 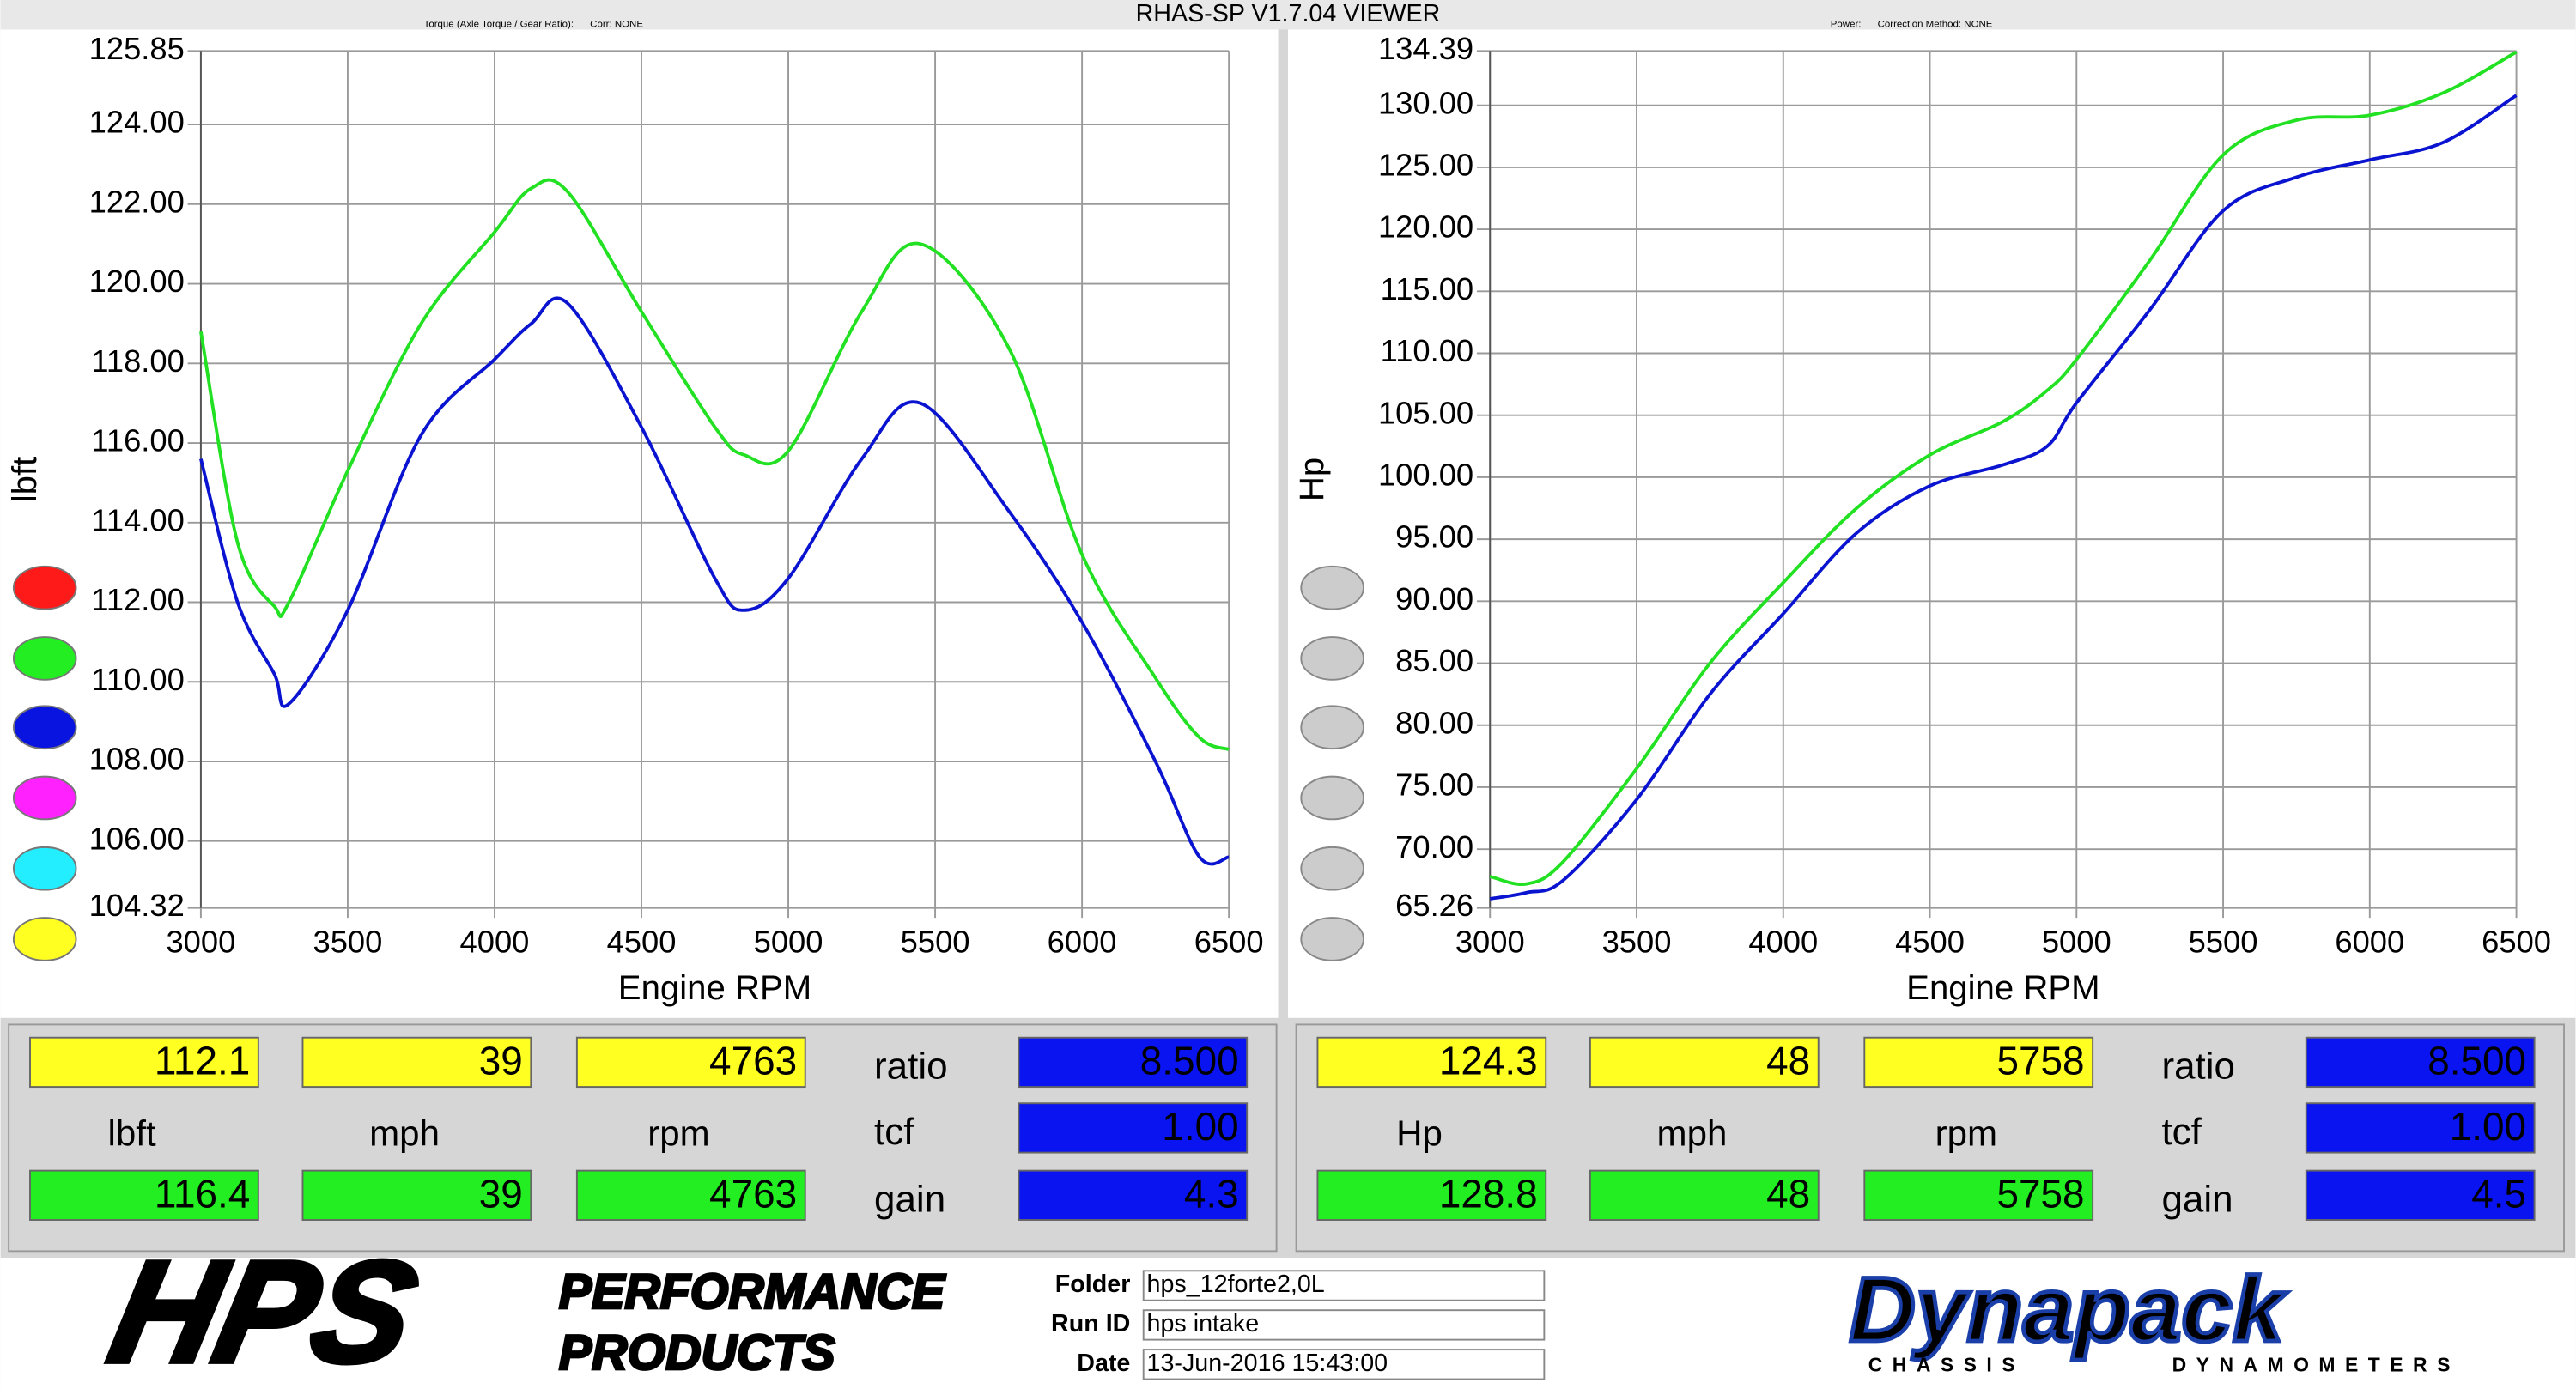 I want to click on y-tick-label: 106.00, so click(x=137, y=838).